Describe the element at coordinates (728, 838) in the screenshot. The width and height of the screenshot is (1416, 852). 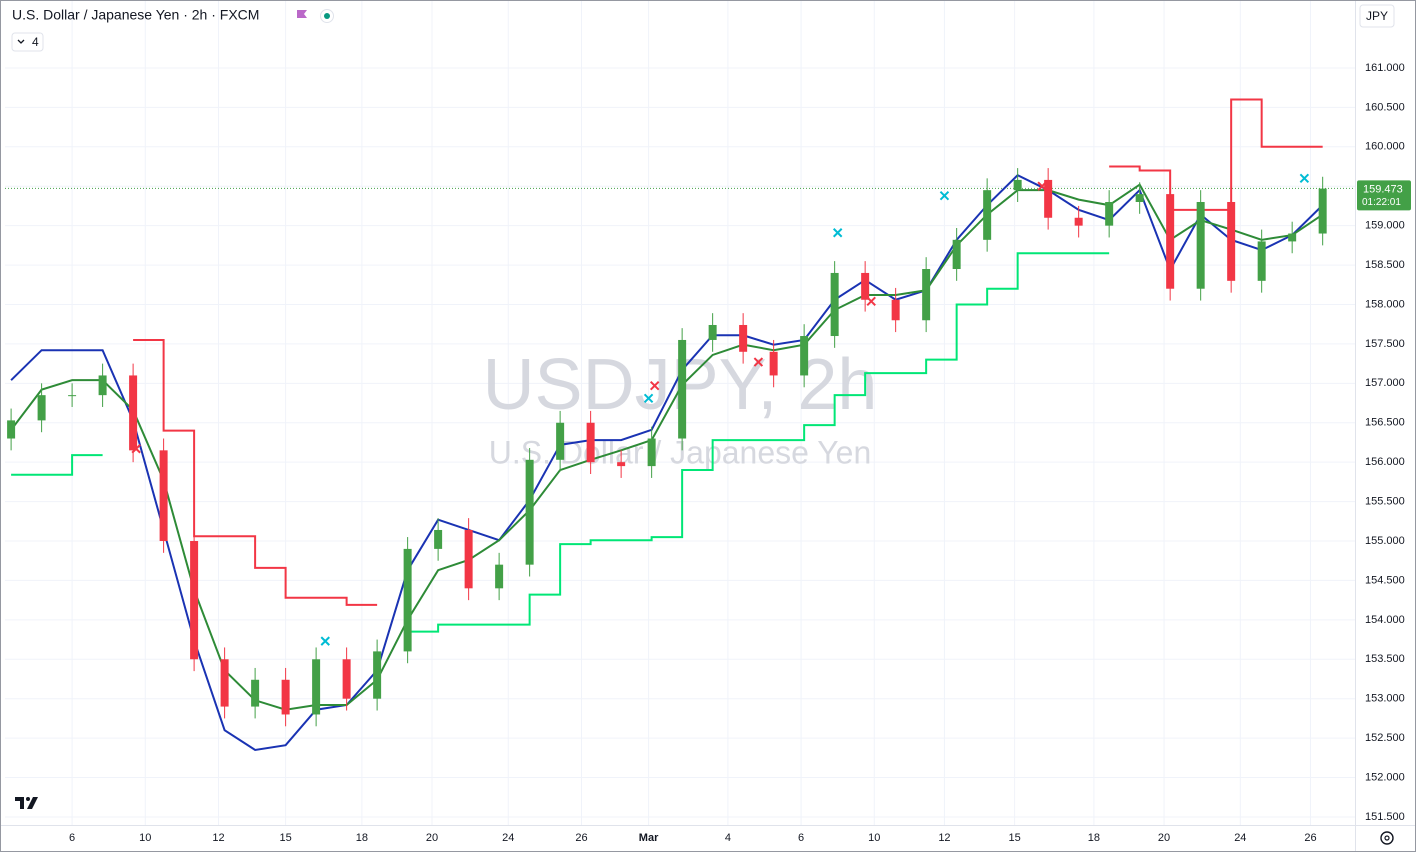
I see `x-tick-label: 4` at that location.